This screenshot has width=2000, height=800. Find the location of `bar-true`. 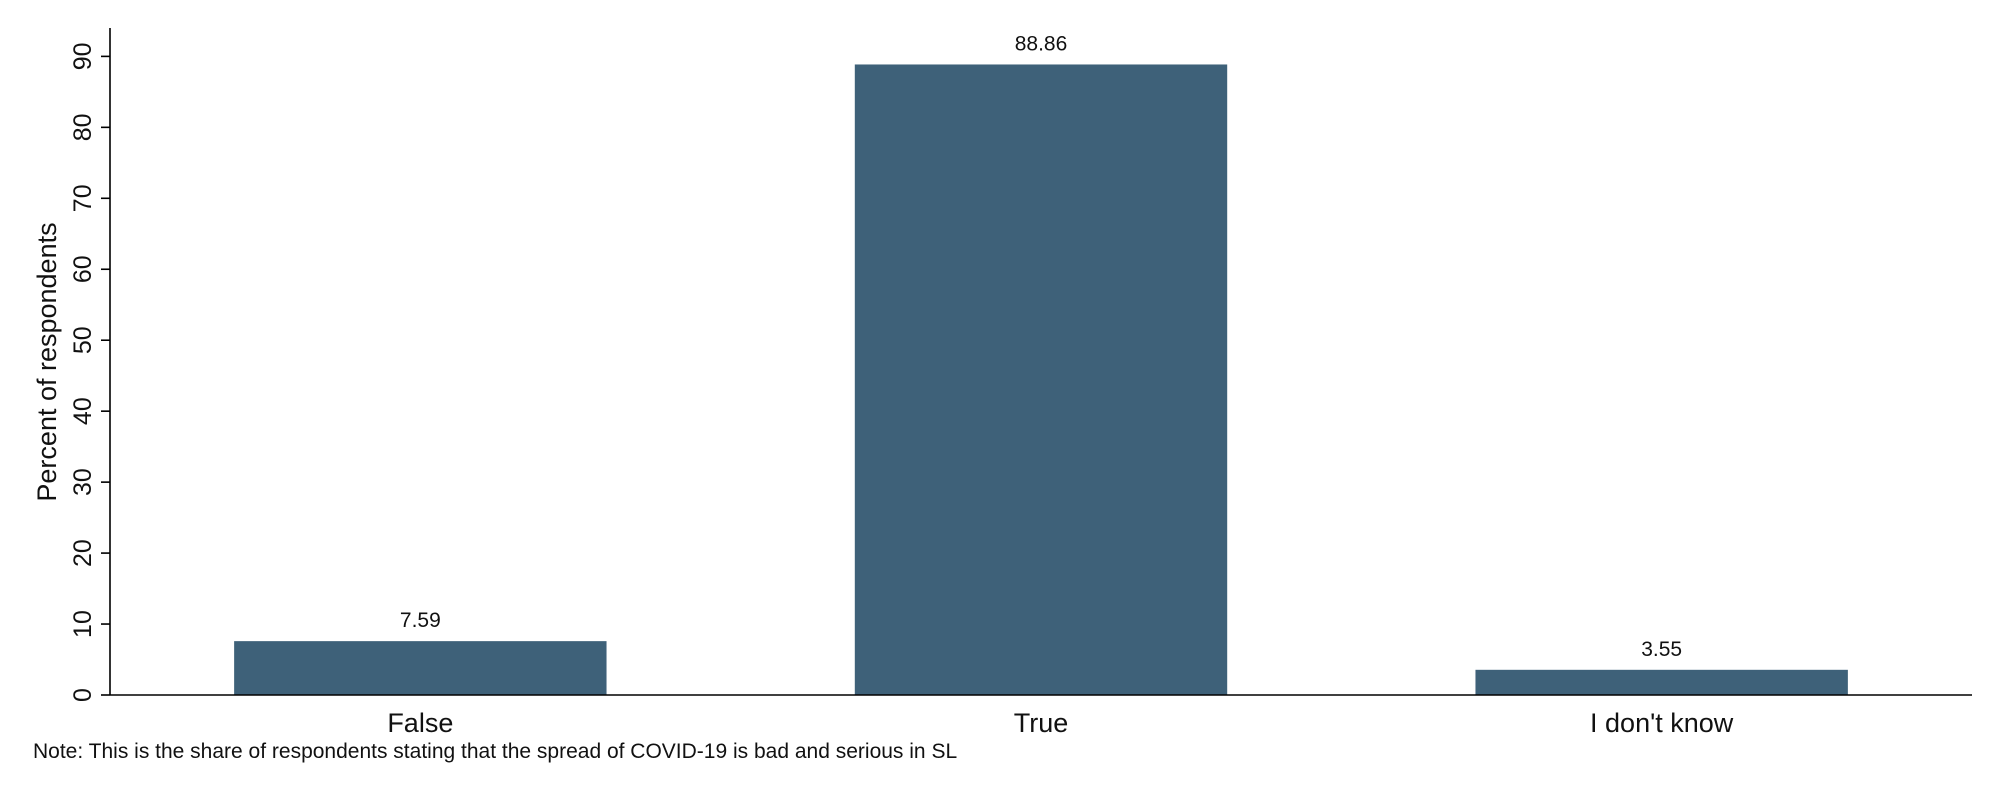

bar-true is located at coordinates (1041, 380).